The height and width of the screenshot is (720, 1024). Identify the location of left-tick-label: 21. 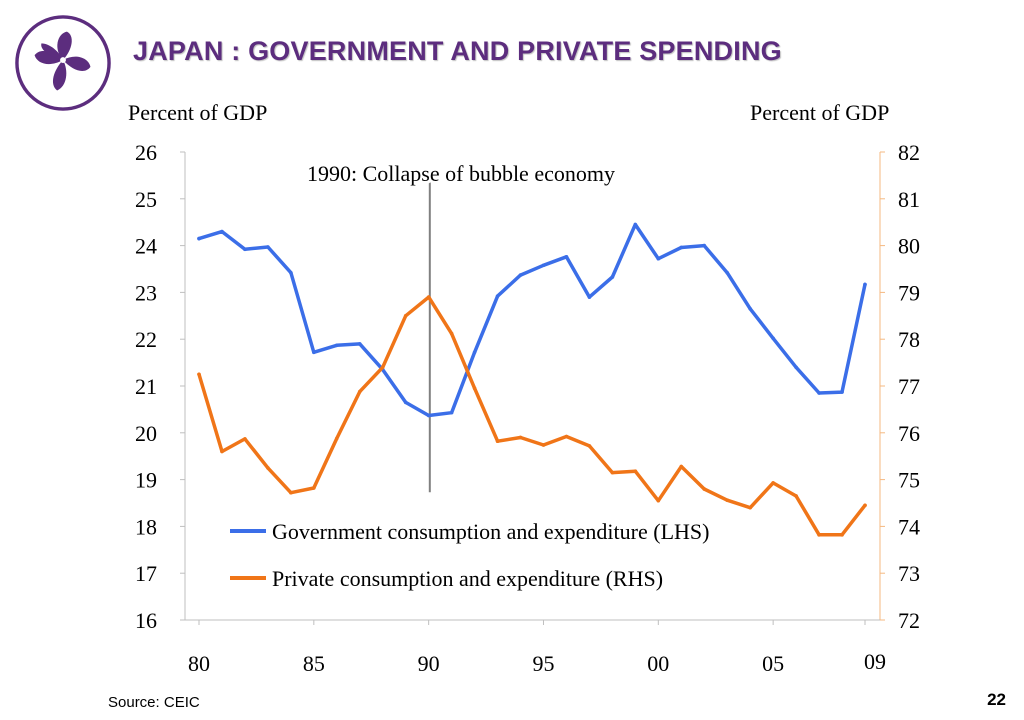
(146, 386).